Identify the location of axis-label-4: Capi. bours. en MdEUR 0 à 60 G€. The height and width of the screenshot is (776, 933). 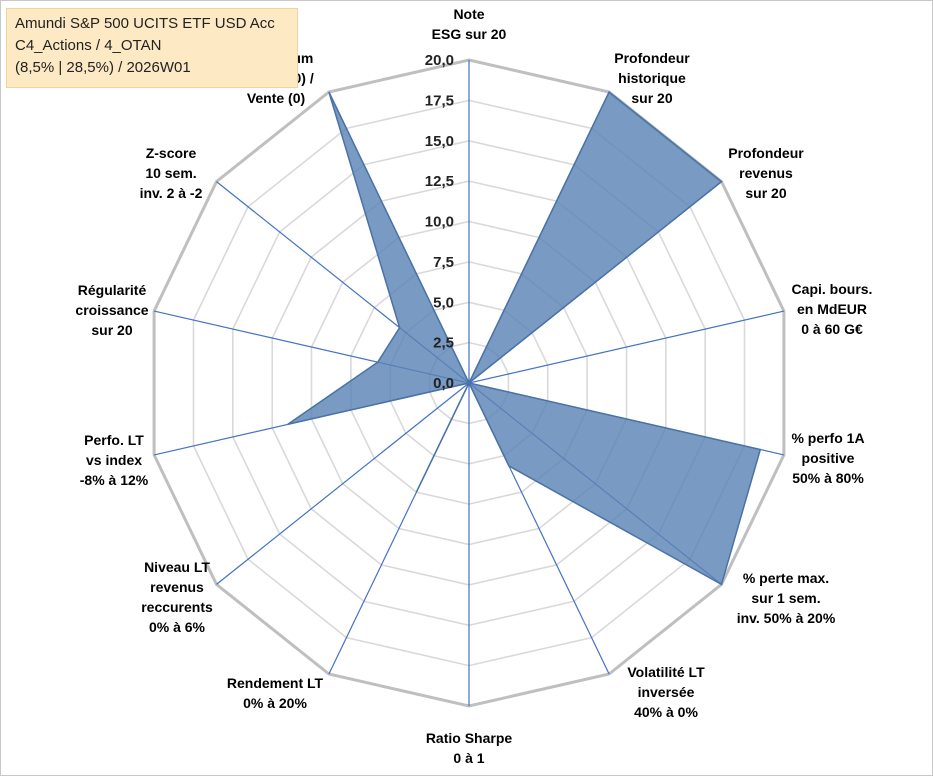
(832, 309).